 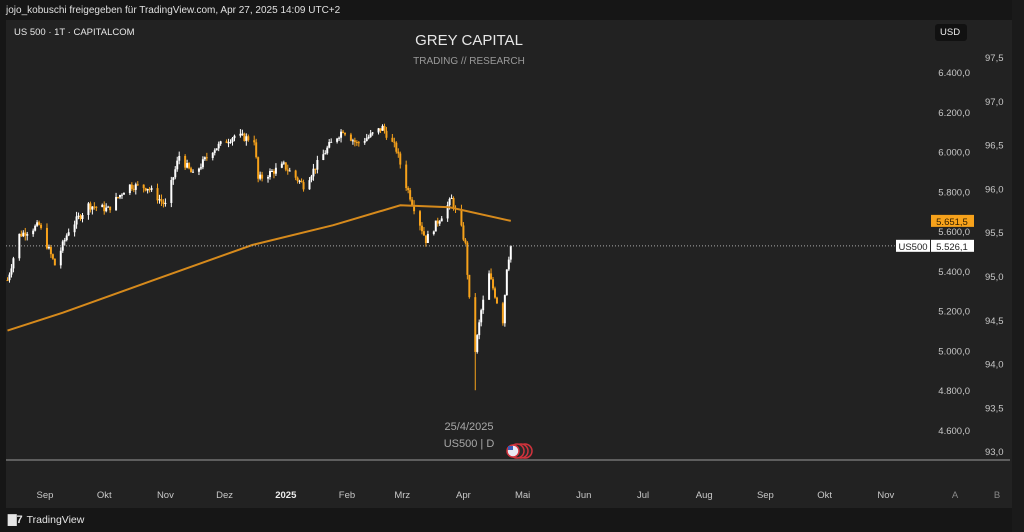 I want to click on symbol-label: US500, so click(x=912, y=247).